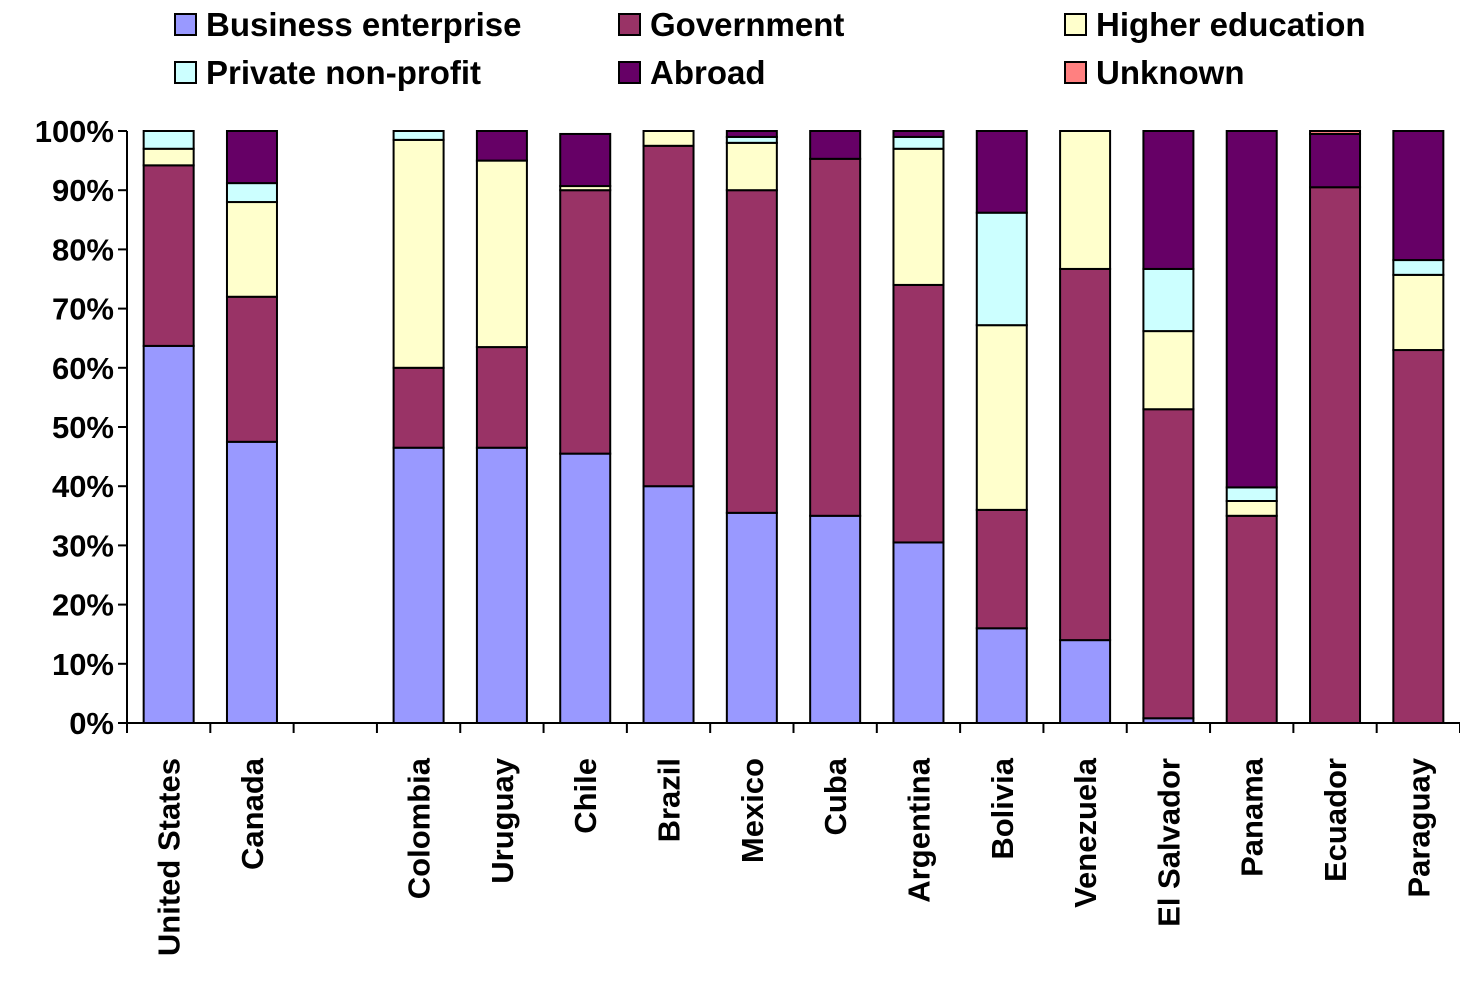  What do you see at coordinates (585, 160) in the screenshot?
I see `bar-segment-chile-abroad` at bounding box center [585, 160].